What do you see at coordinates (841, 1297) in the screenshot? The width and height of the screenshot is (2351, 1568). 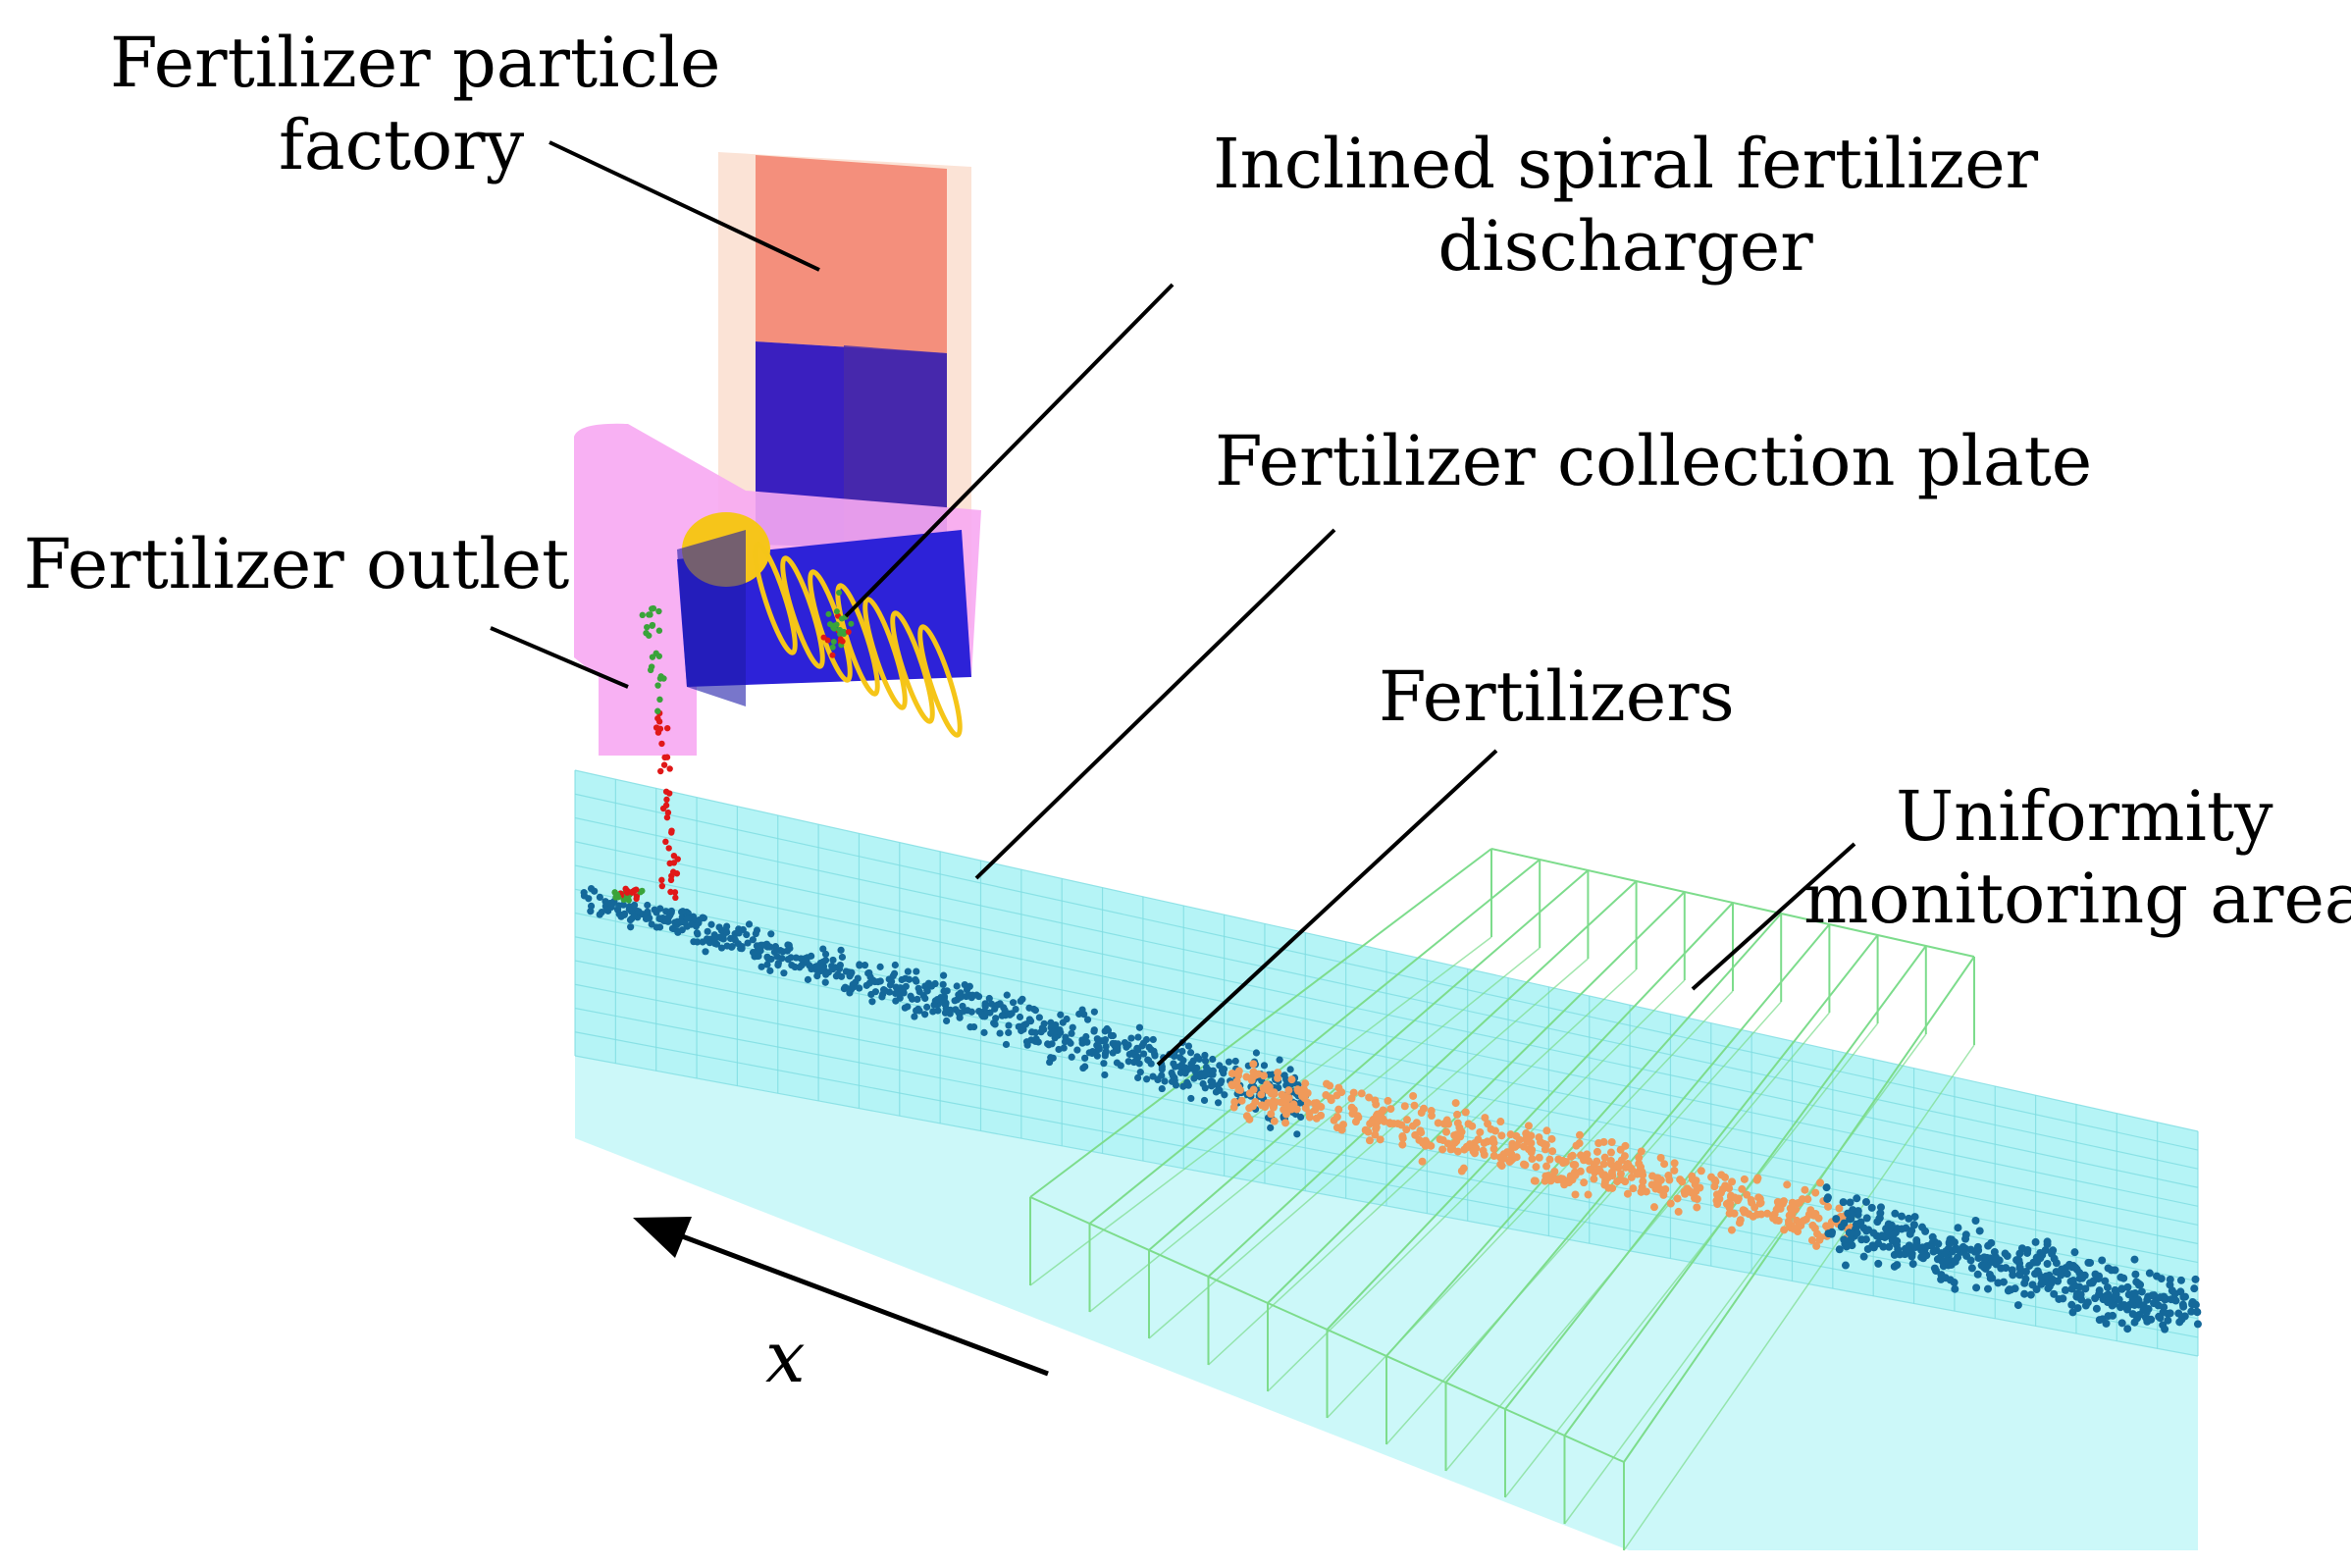 I see `x-direction-arrow` at bounding box center [841, 1297].